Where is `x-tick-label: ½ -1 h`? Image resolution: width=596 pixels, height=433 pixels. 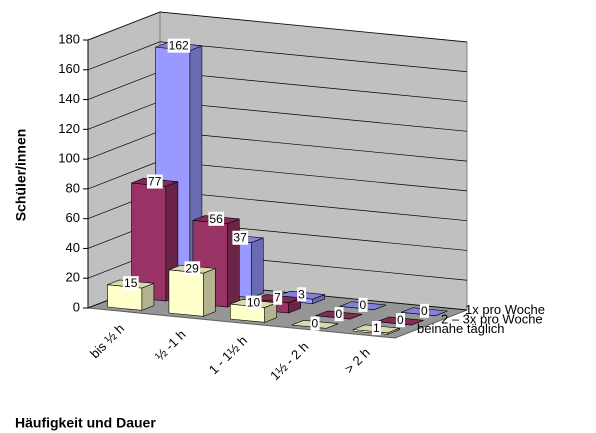
x-tick-label: ½ -1 h is located at coordinates (170, 345).